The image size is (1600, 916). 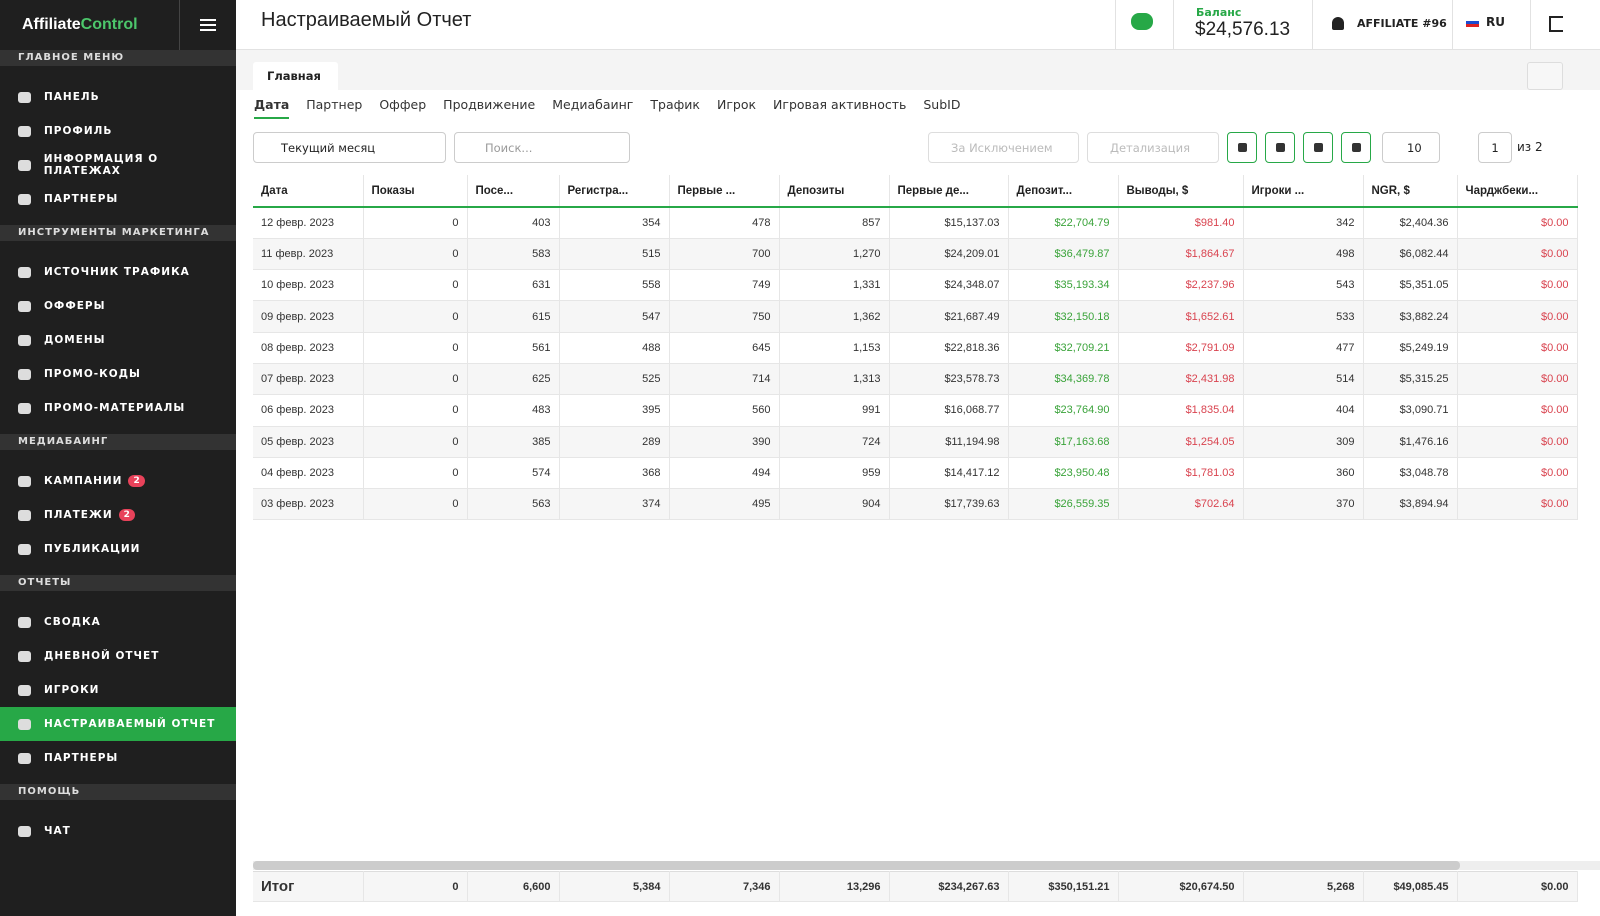 I want to click on scrollbar, so click(x=926, y=865).